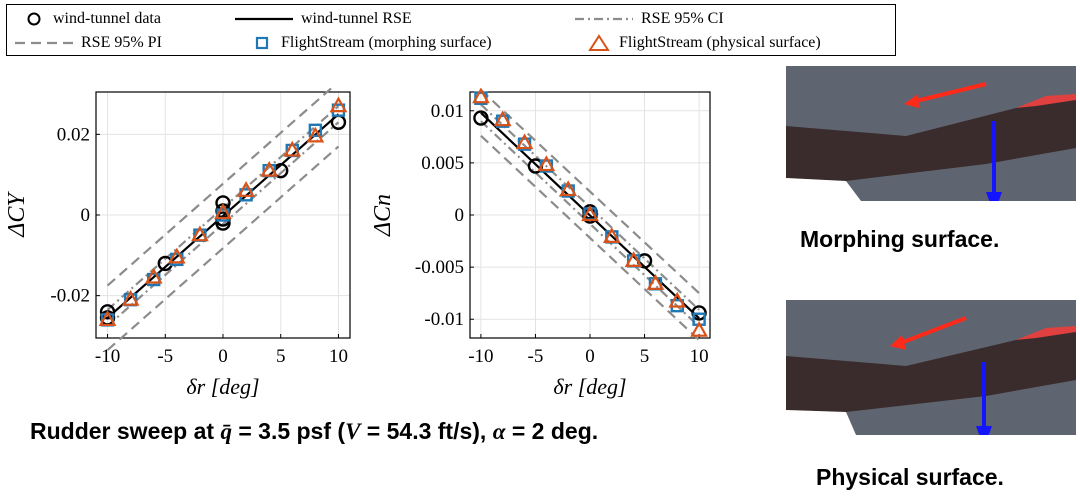 The image size is (1080, 498). I want to click on caption-mid1: = 3.5 psf (, so click(288, 431).